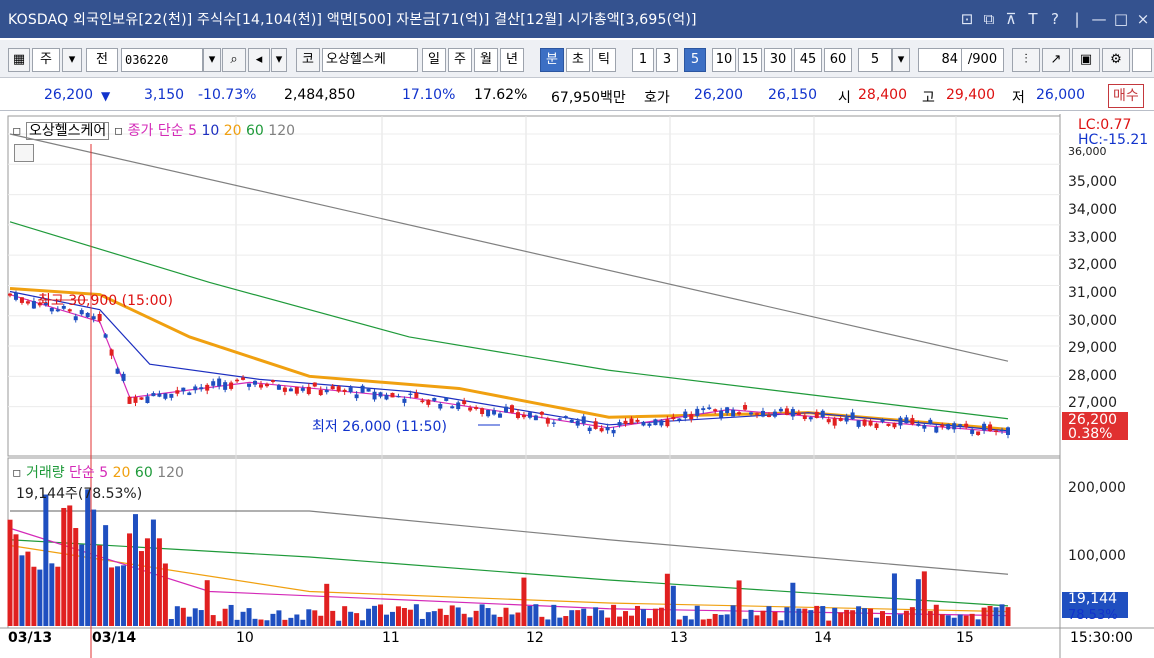  I want to click on save-icon: ▣, so click(1086, 60).